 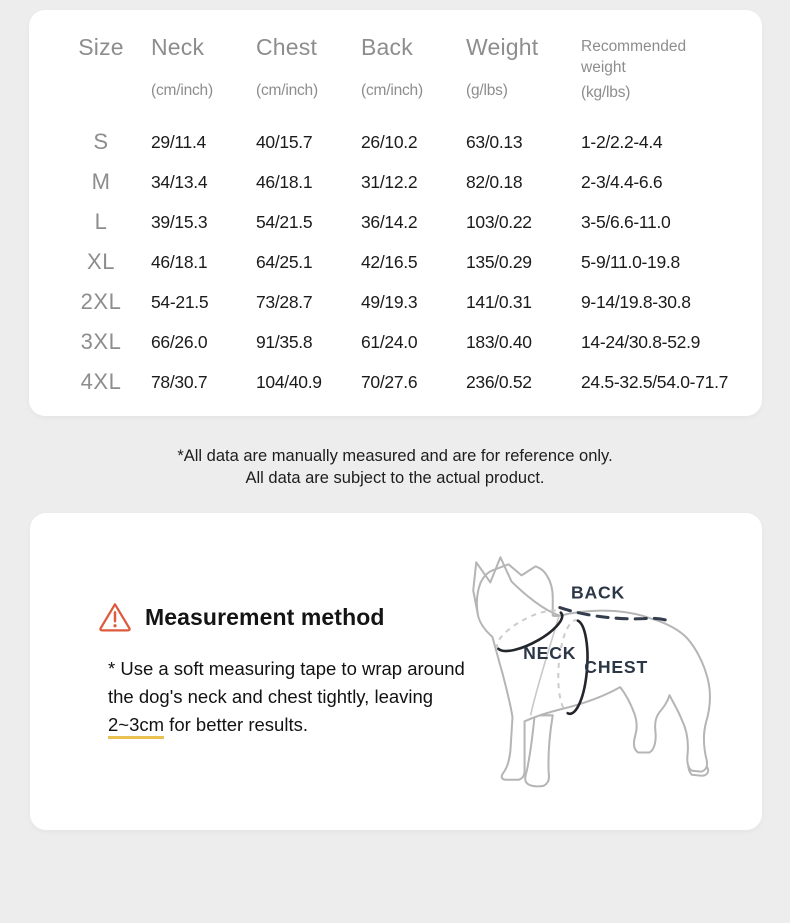 What do you see at coordinates (494, 141) in the screenshot?
I see `weight-cell: 63/0.13` at bounding box center [494, 141].